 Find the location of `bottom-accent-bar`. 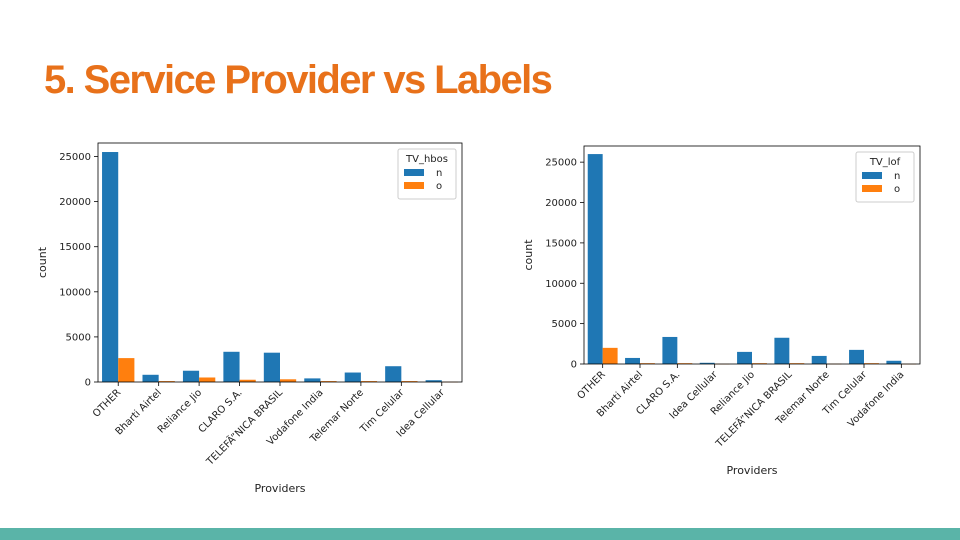

bottom-accent-bar is located at coordinates (480, 534).